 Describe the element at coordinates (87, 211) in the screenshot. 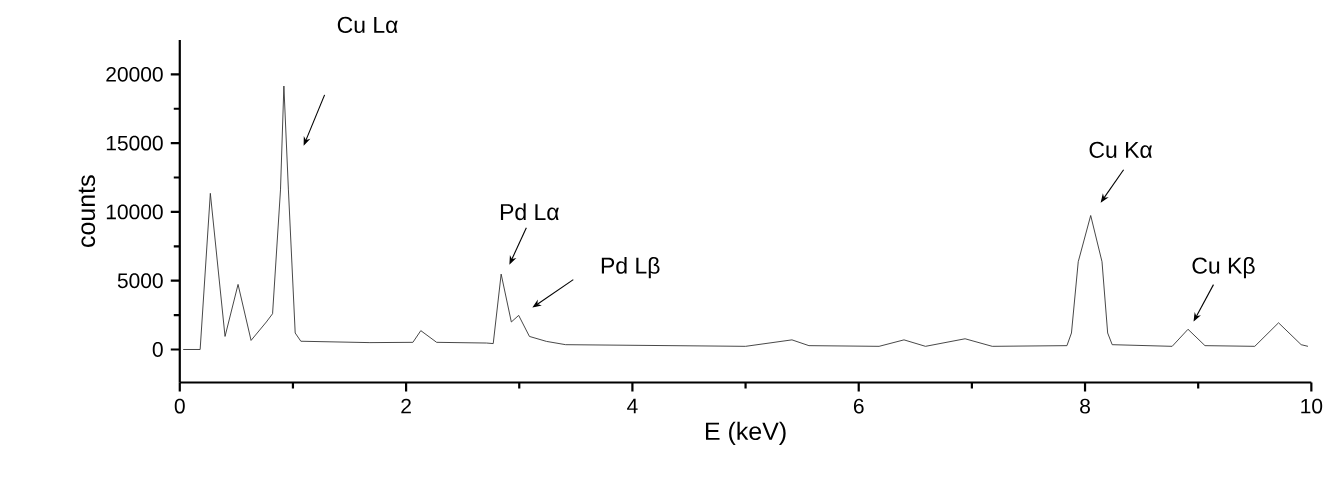

I see `y-axis-title: counts` at that location.